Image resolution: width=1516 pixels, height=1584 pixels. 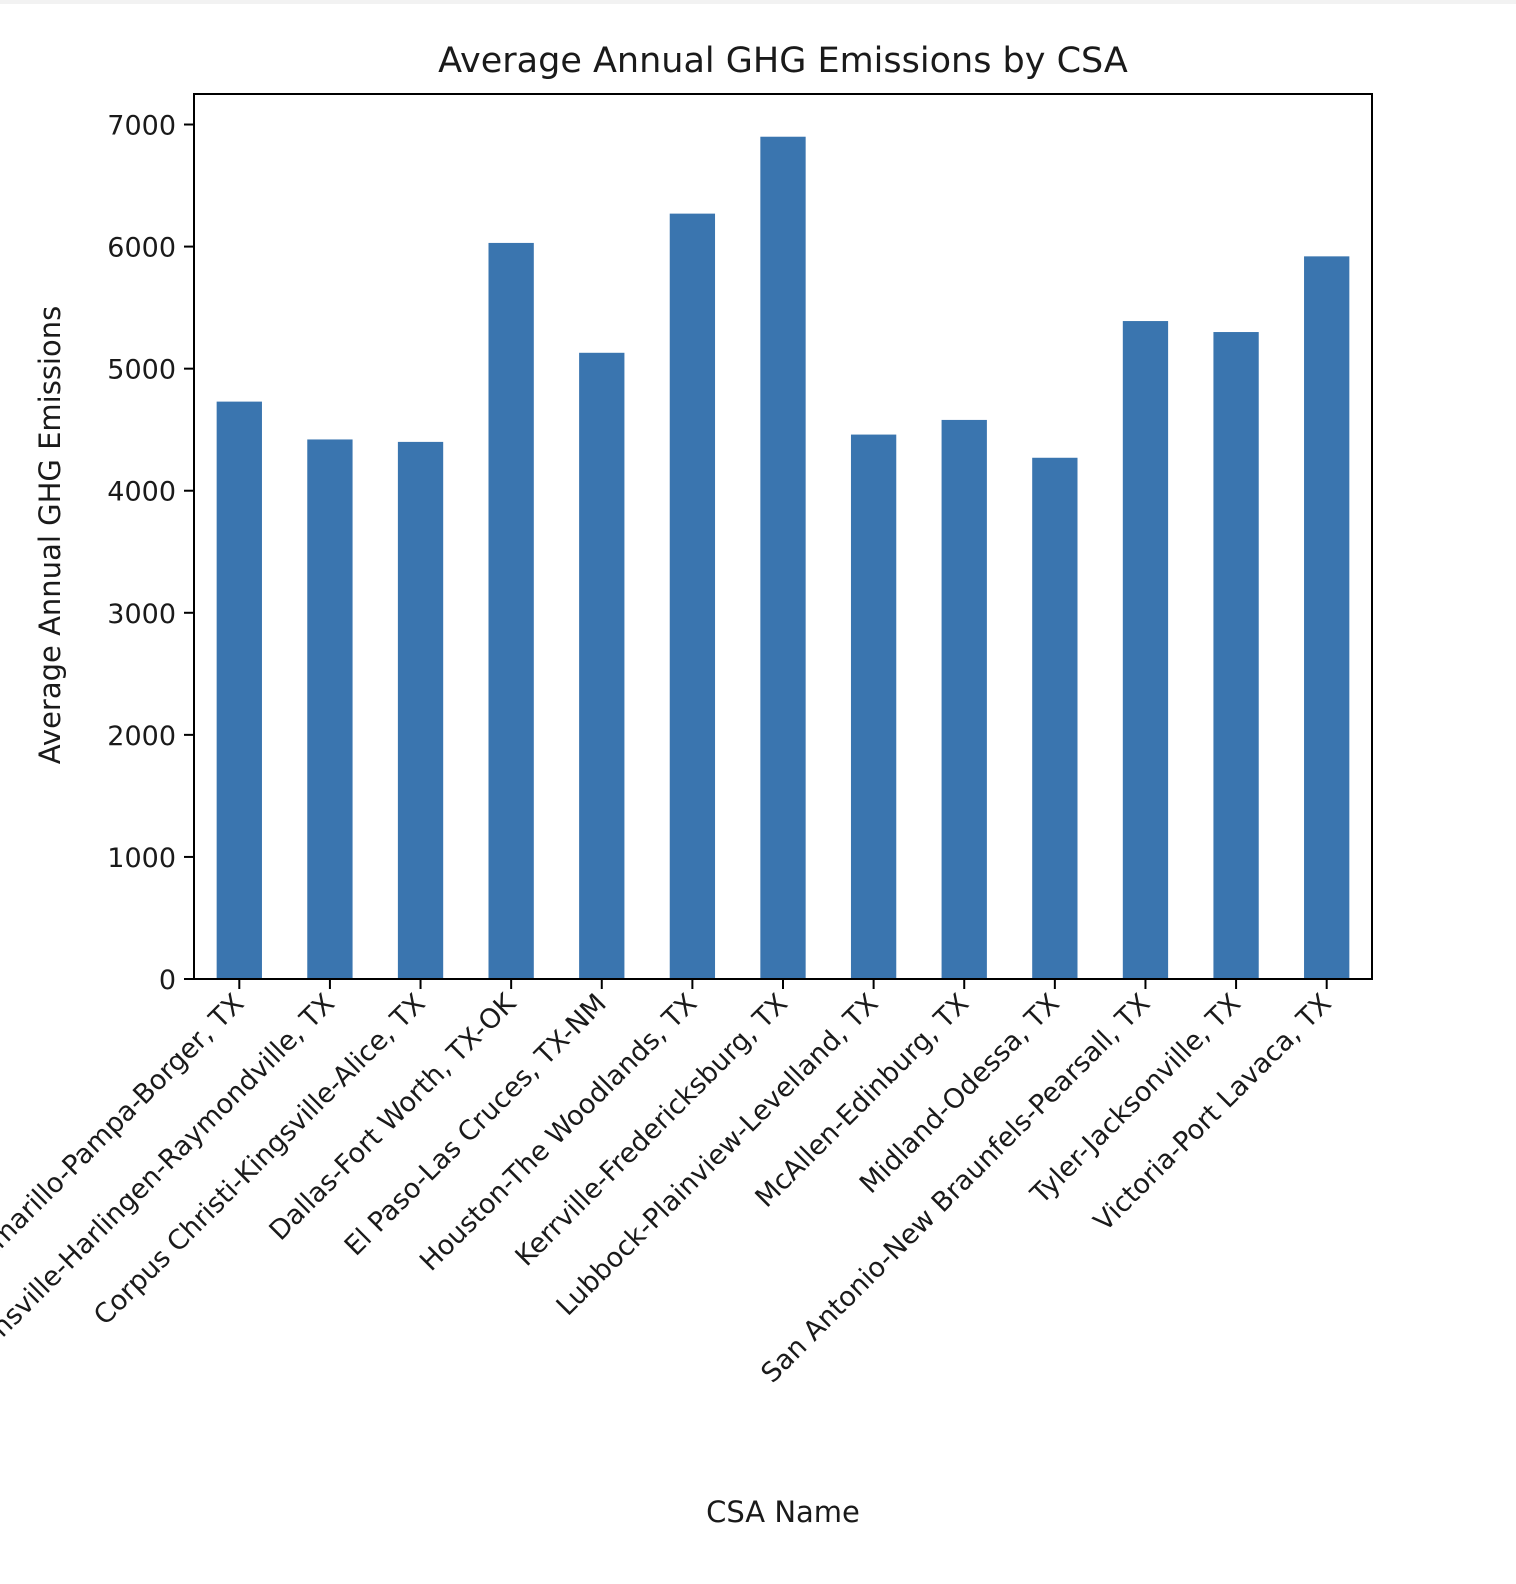 What do you see at coordinates (141, 248) in the screenshot?
I see `y-tick-label: 6000` at bounding box center [141, 248].